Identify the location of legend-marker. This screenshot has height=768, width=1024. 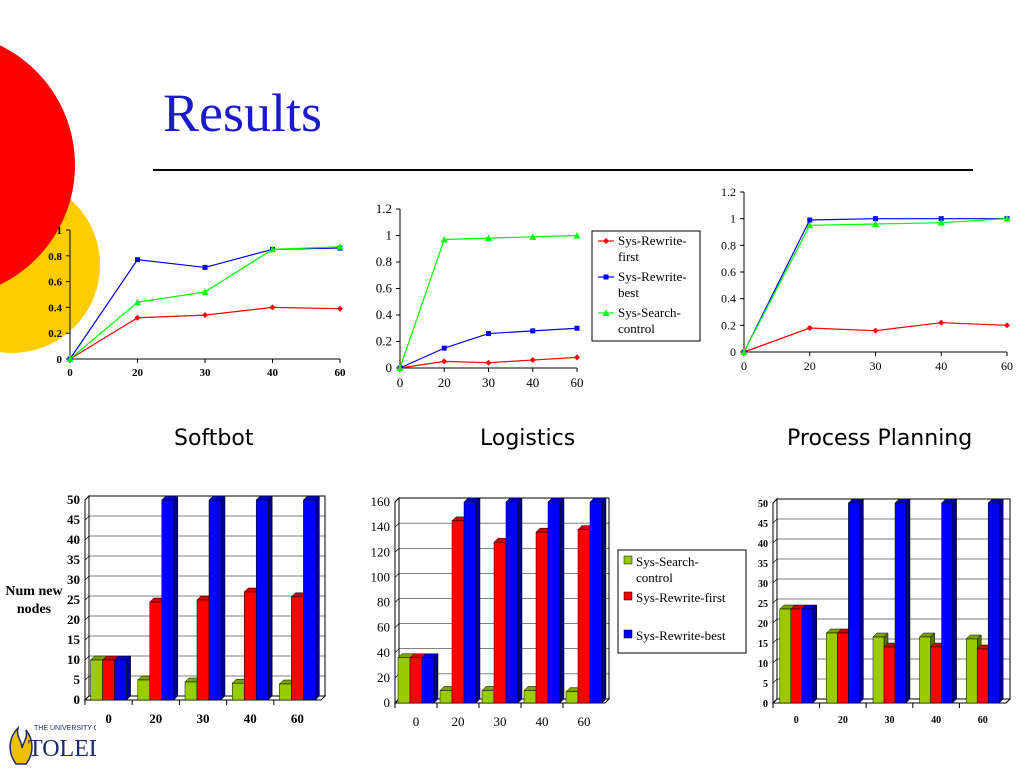
(606, 312).